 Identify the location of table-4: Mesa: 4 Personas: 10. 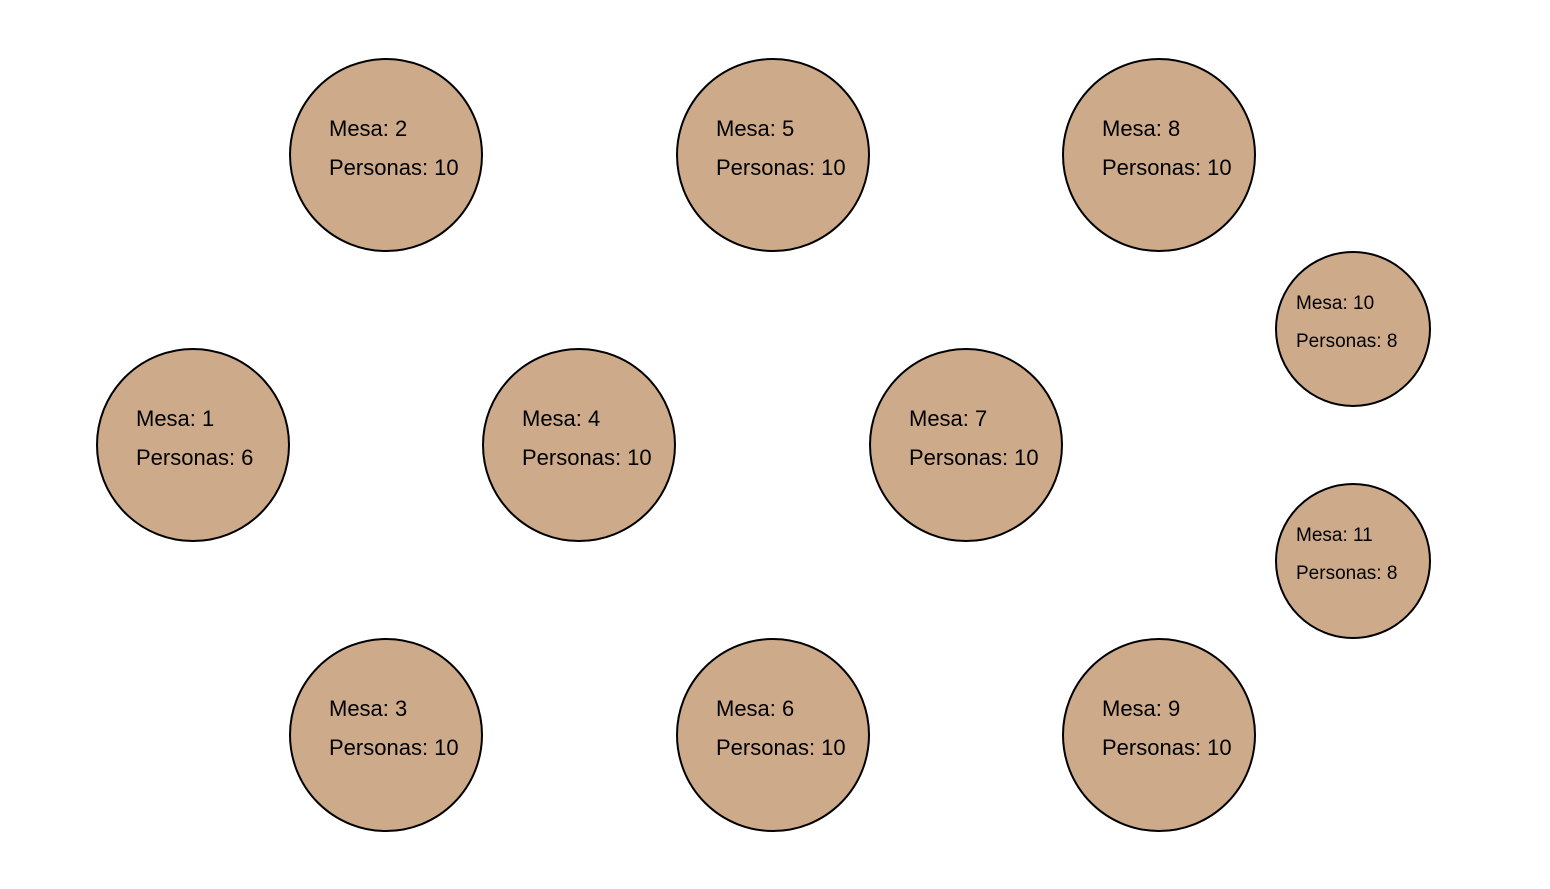
(579, 445).